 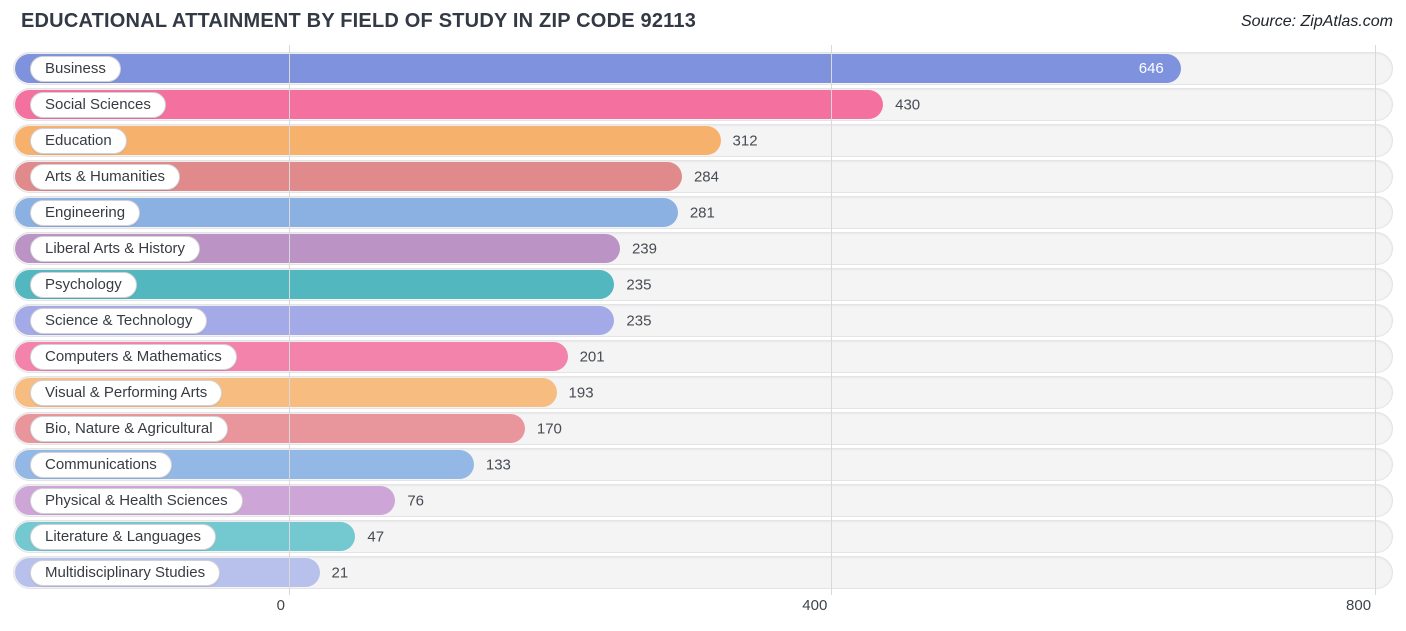 What do you see at coordinates (908, 104) in the screenshot?
I see `value-label: 430` at bounding box center [908, 104].